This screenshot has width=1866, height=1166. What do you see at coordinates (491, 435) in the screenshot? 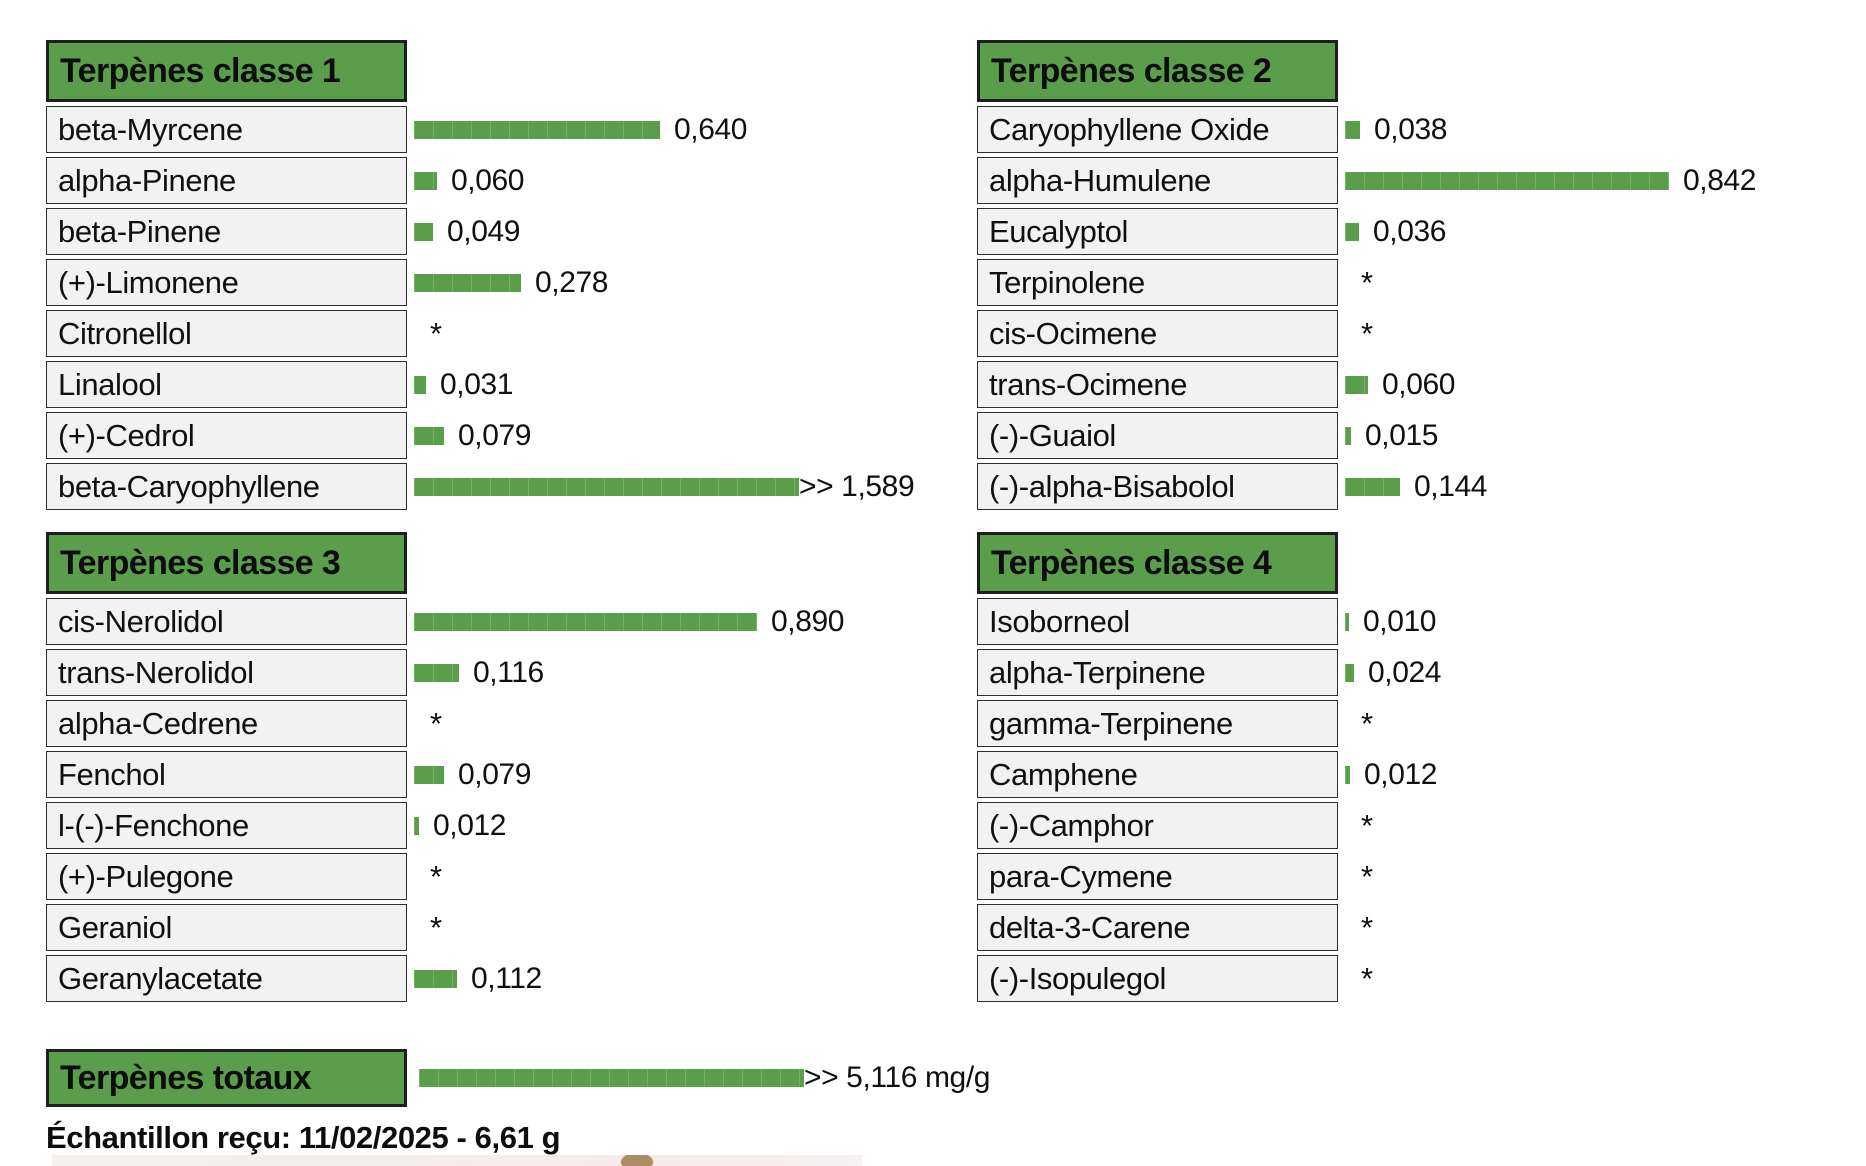
I see `table-row: (+)-Cedrol 0,079` at bounding box center [491, 435].